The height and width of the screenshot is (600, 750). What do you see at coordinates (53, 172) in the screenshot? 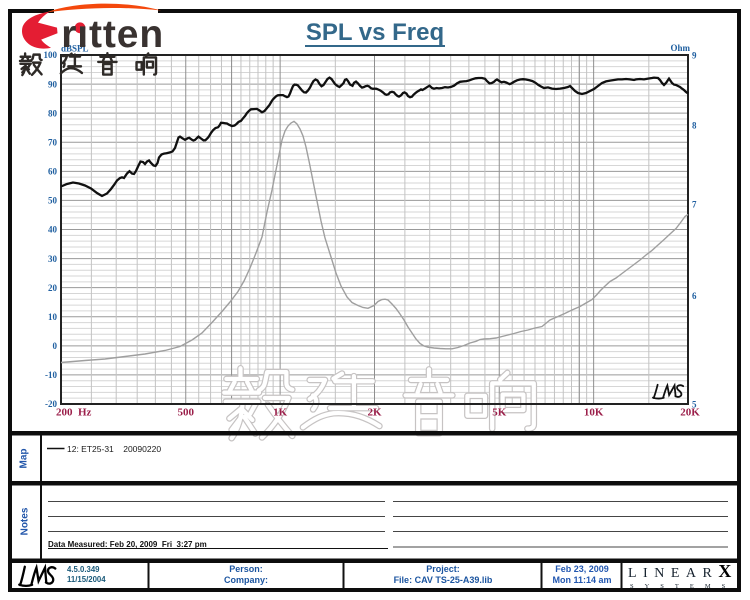
I see `svg-text: 60` at bounding box center [53, 172].